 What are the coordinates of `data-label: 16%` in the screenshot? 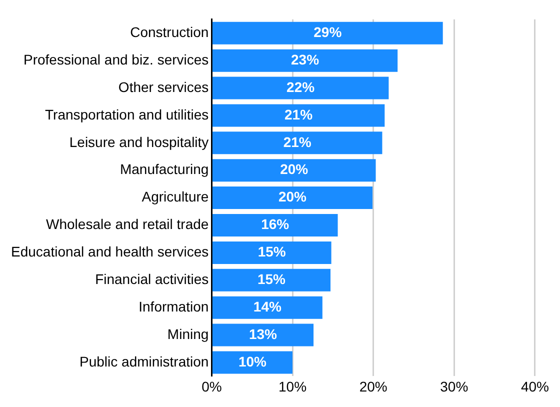 It's located at (275, 224).